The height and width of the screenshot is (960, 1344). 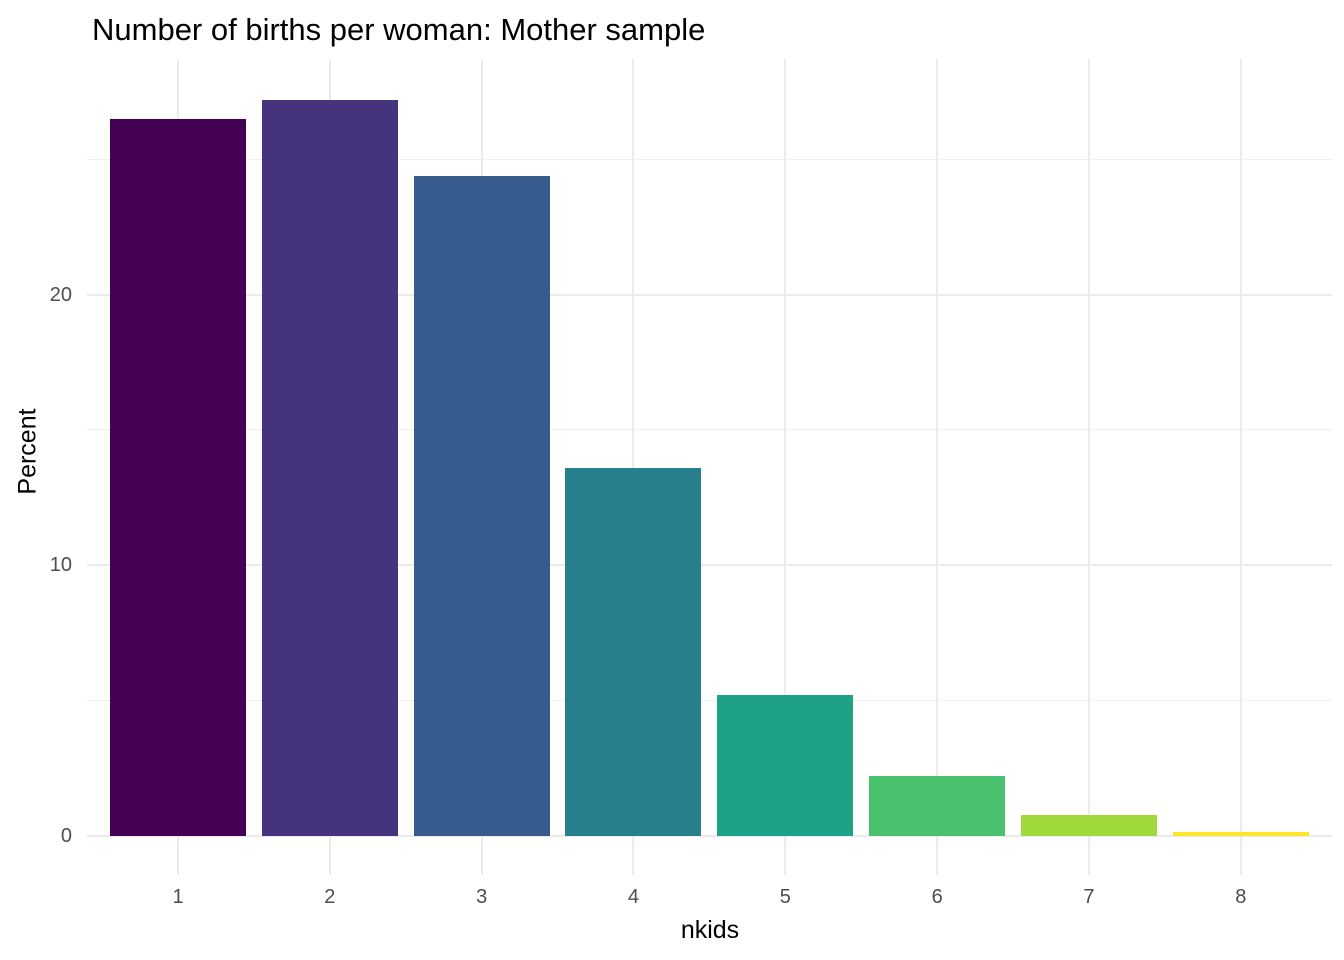 I want to click on x-tick-label-7: 7, so click(x=1089, y=897).